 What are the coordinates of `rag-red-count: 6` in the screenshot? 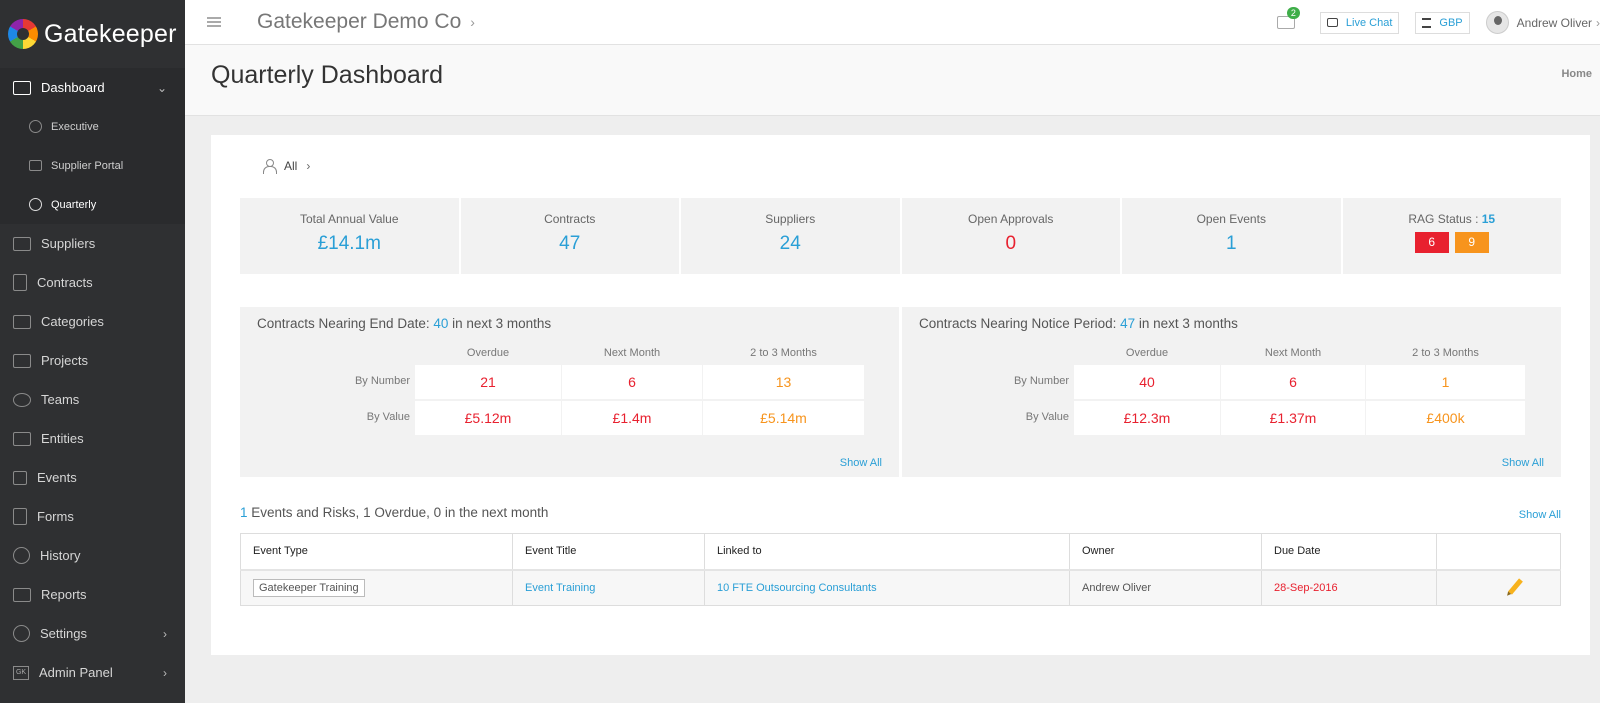 It's located at (1431, 242).